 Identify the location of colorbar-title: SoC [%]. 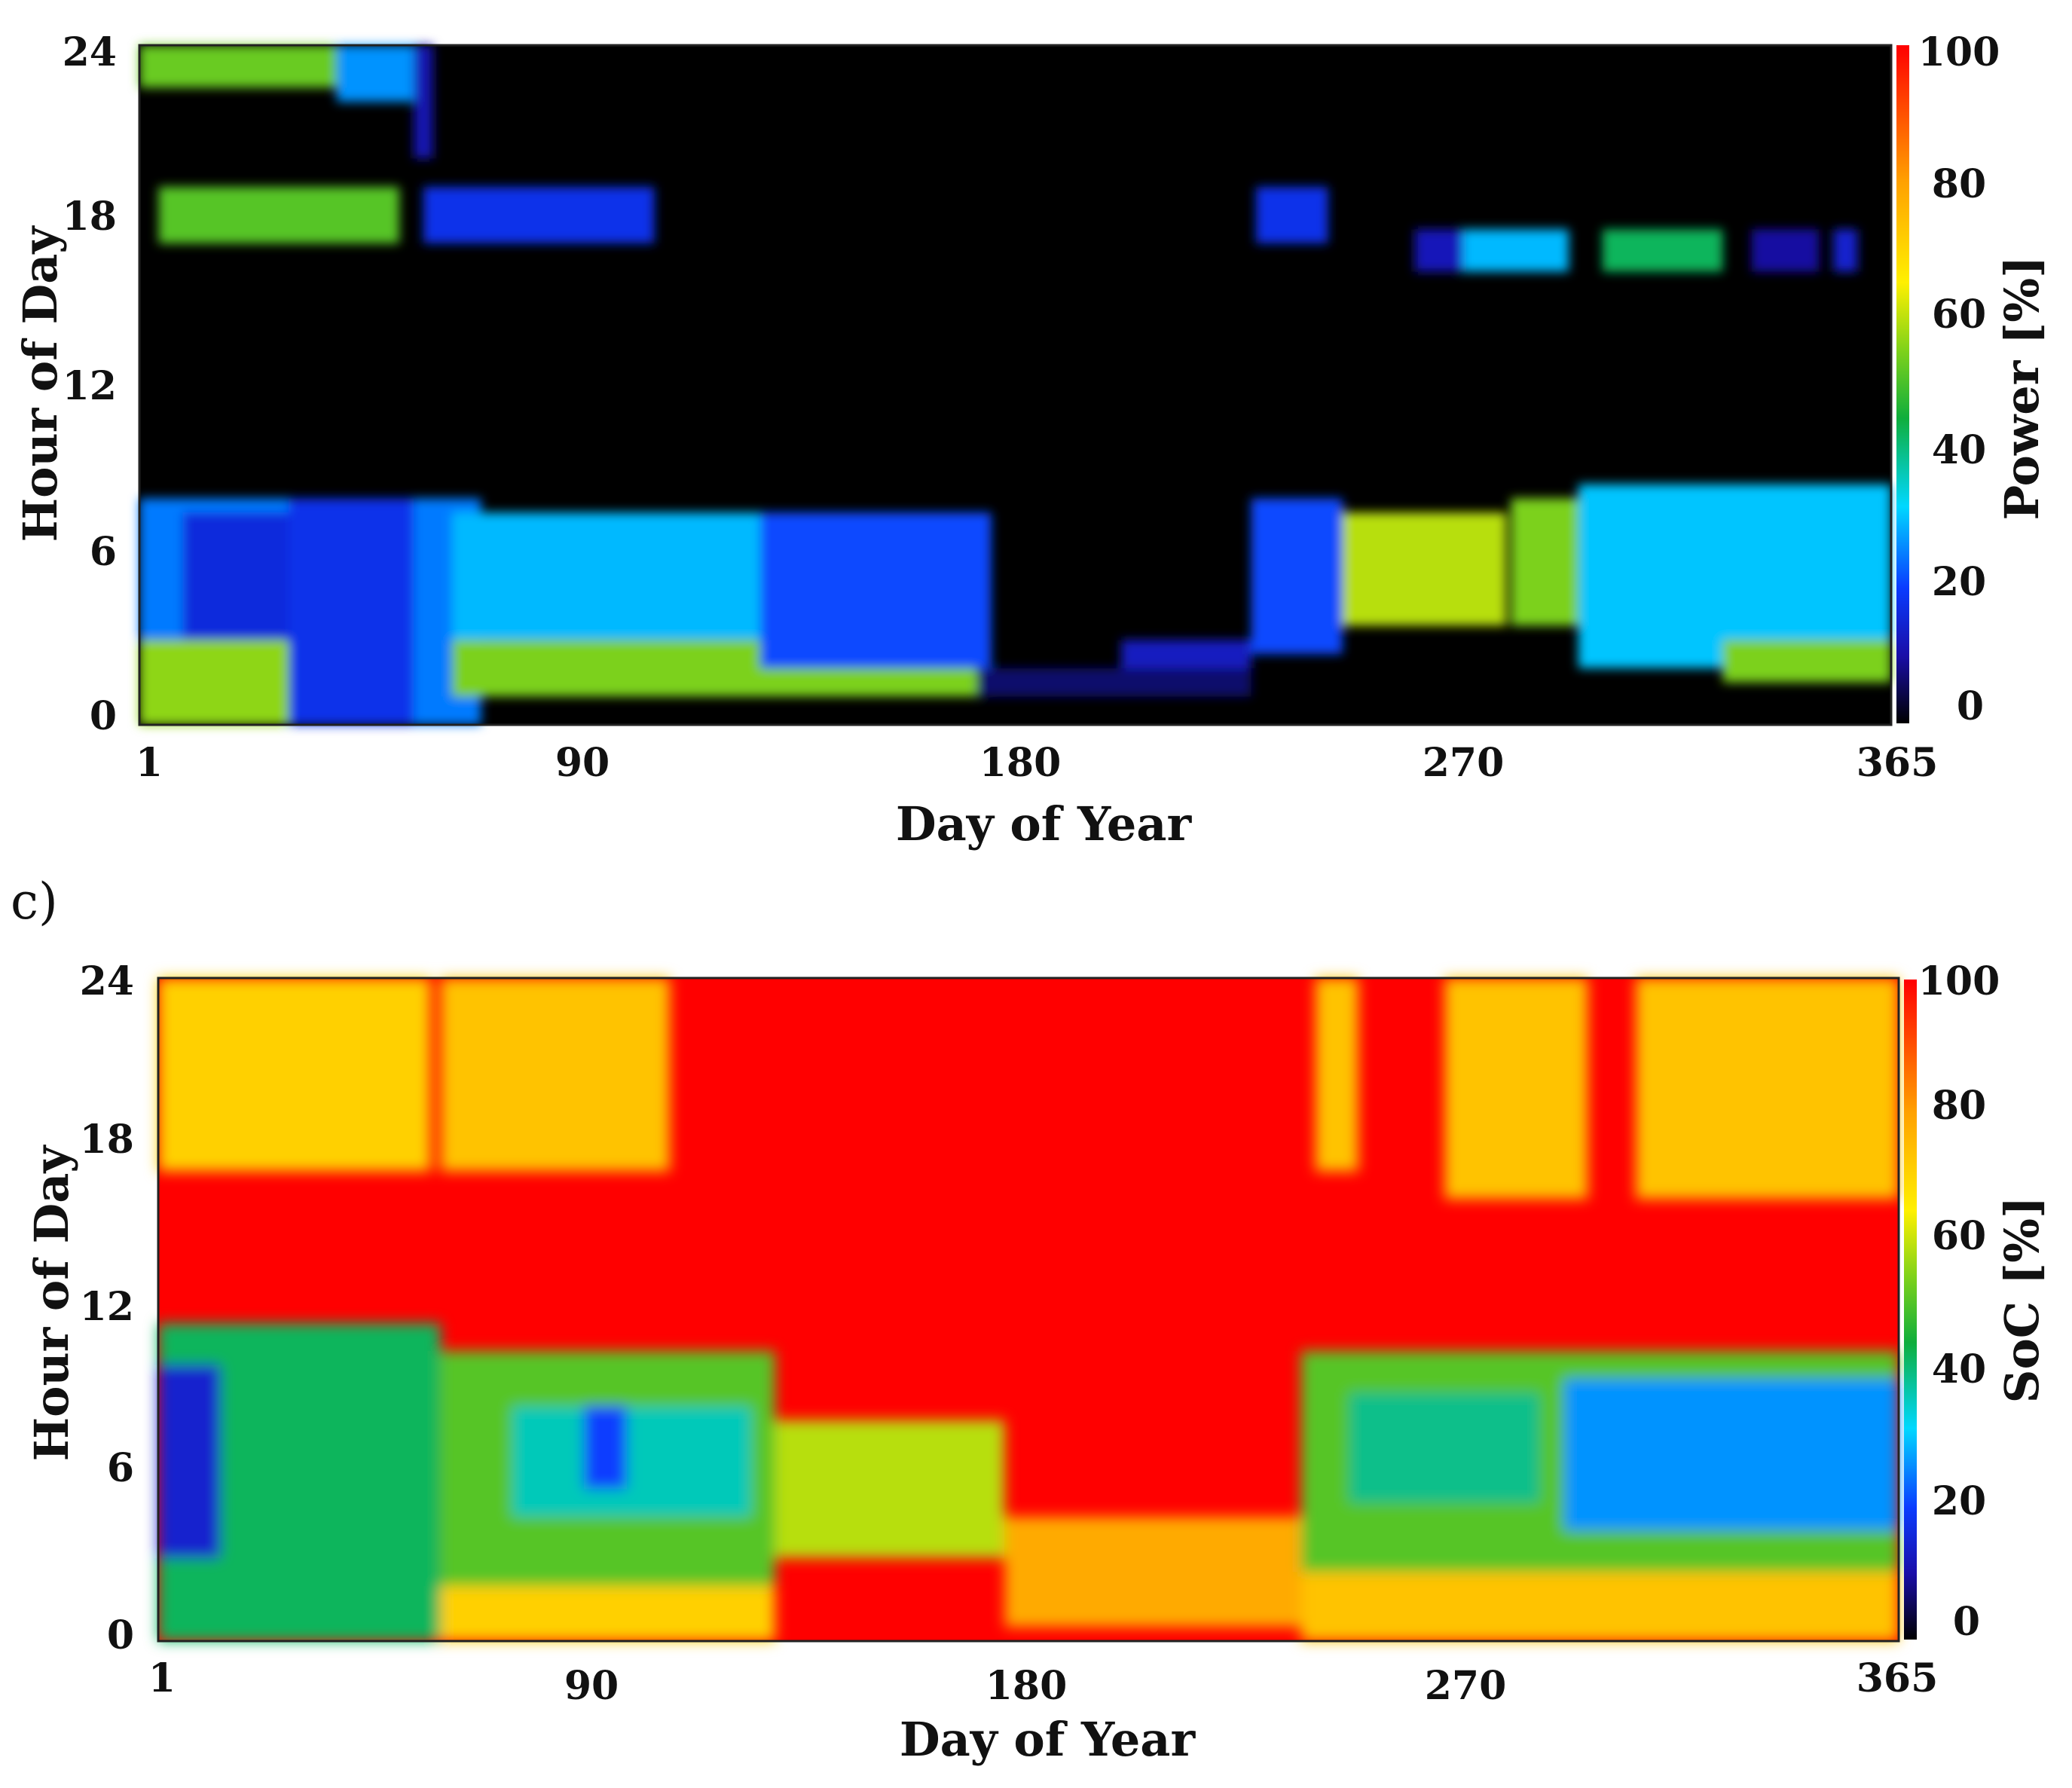
(2022, 1300).